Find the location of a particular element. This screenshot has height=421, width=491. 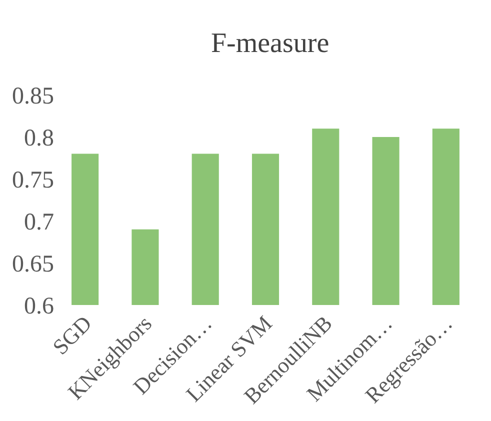

y-tick-label: 0.85 is located at coordinates (33, 96).